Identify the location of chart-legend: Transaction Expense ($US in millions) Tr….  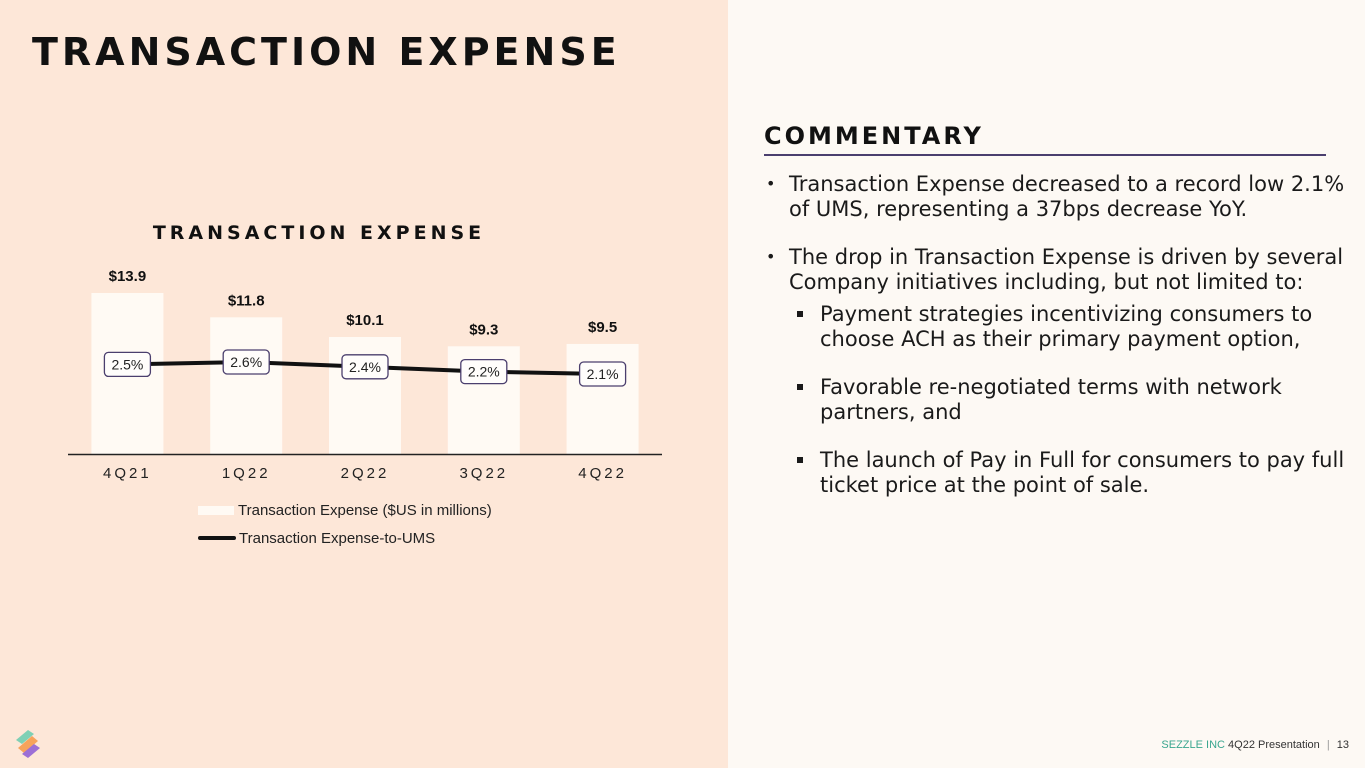
(345, 524).